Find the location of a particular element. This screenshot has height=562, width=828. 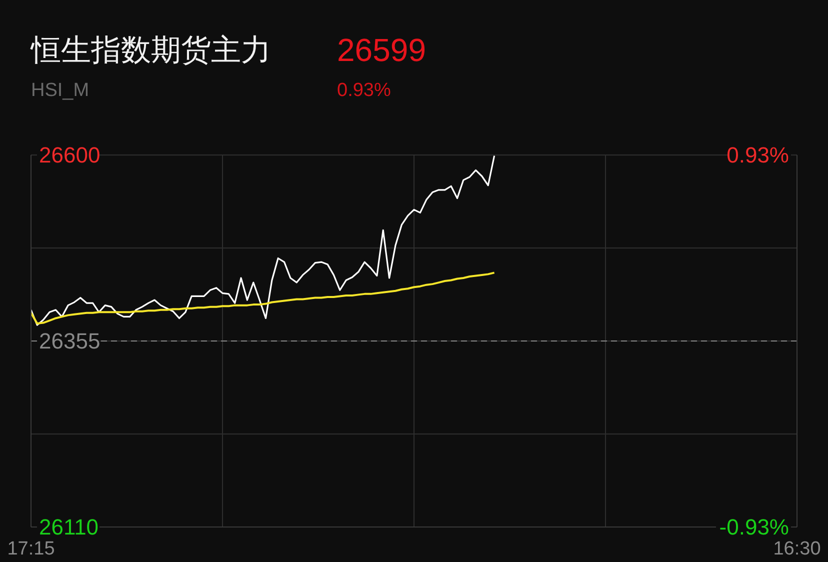

y-tick-label: 26355 is located at coordinates (69, 341).